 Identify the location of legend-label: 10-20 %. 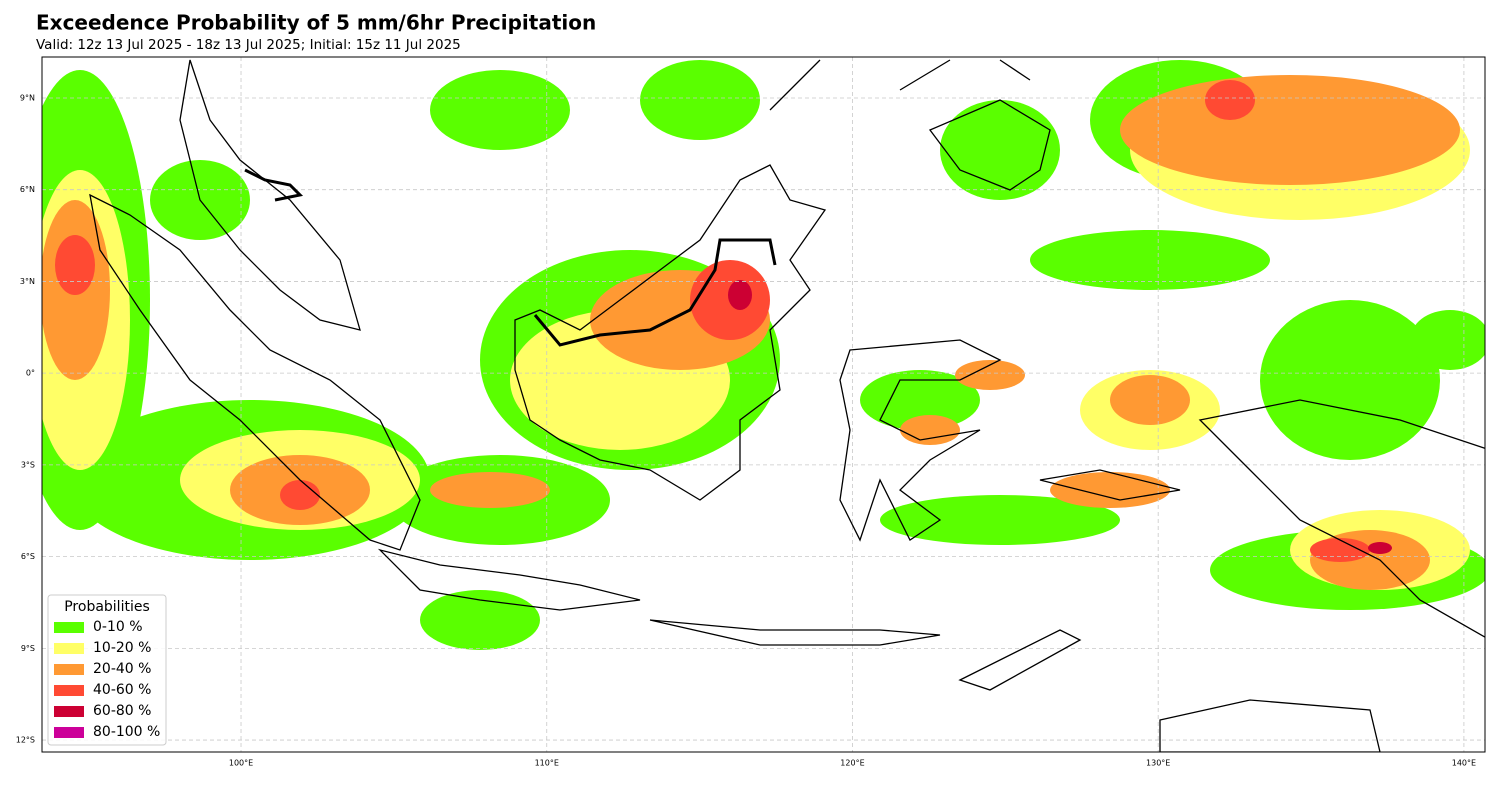
(122, 648).